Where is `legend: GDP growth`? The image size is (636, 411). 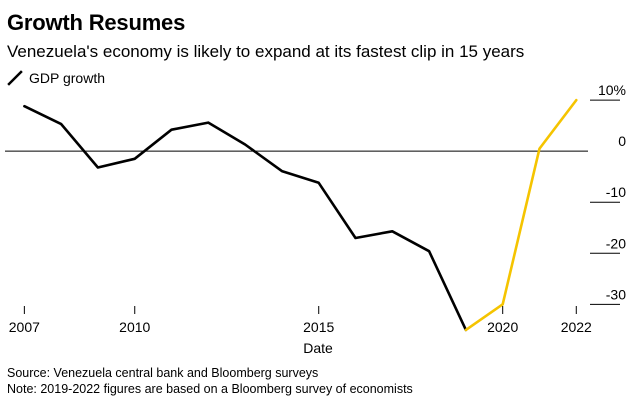
legend: GDP growth is located at coordinates (56, 78).